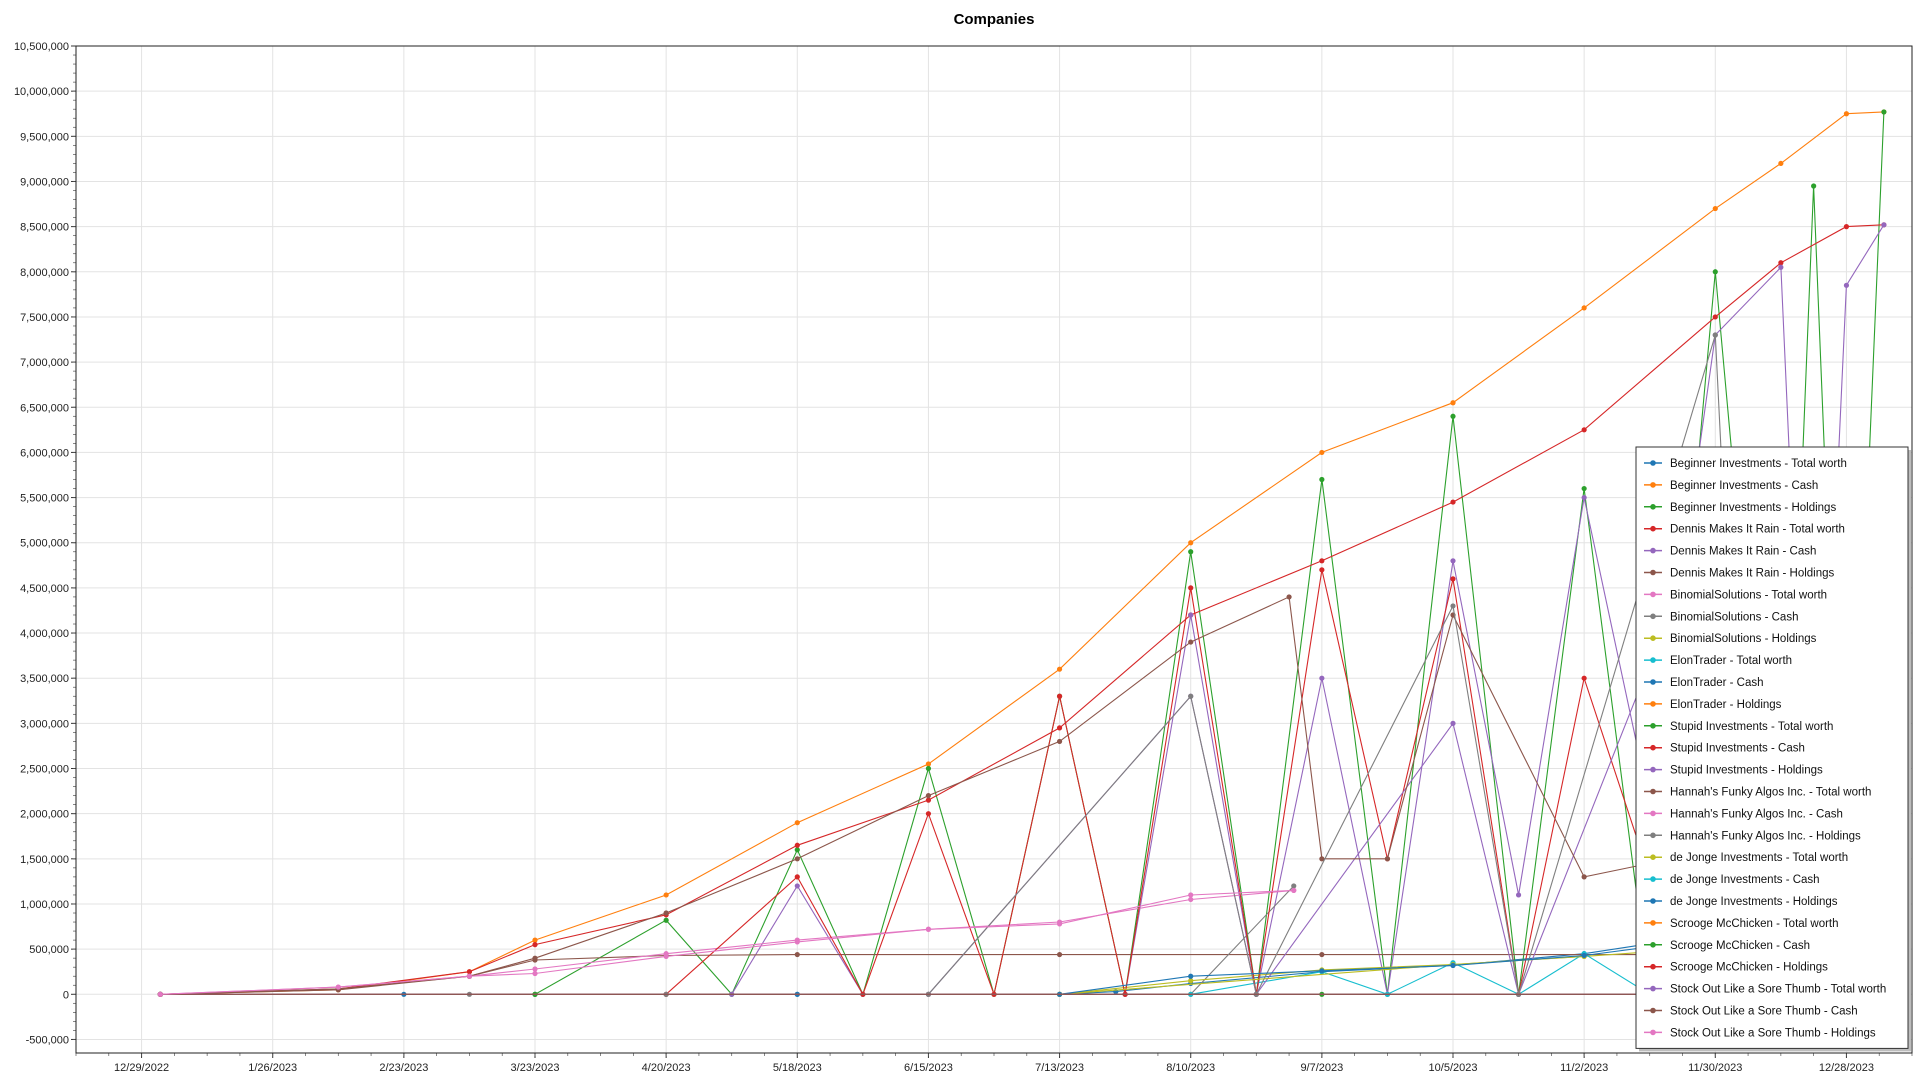 Image resolution: width=1920 pixels, height=1080 pixels. Describe the element at coordinates (44, 724) in the screenshot. I see `y-tick-label: 3,000,000` at that location.